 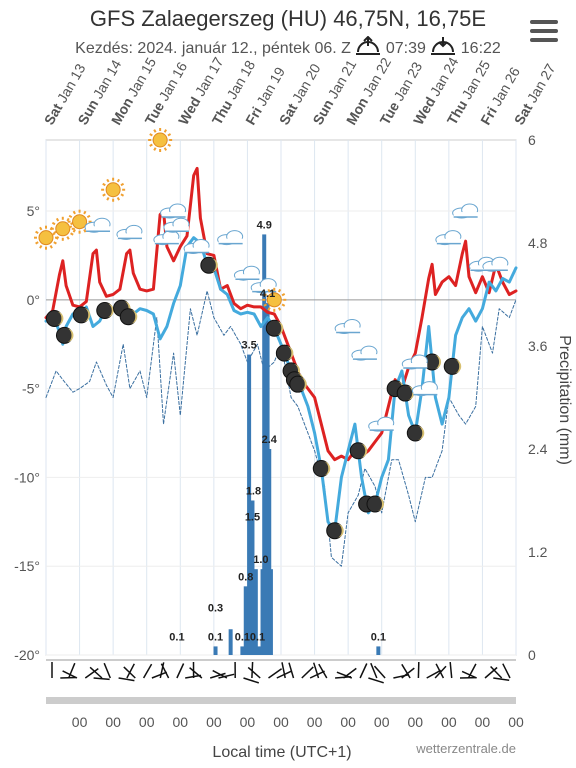 What do you see at coordinates (288, 18) in the screenshot?
I see `chart-title: GFS Zalaegerszeg (HU) 46,75N, 16,75E` at bounding box center [288, 18].